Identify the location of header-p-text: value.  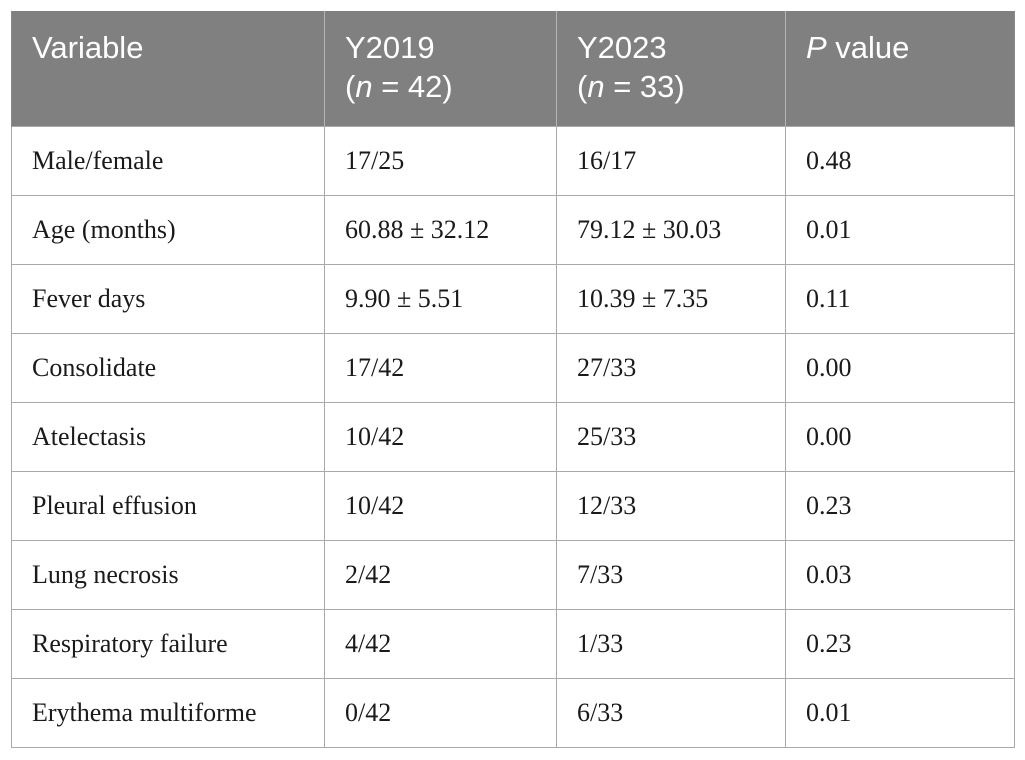
(868, 47).